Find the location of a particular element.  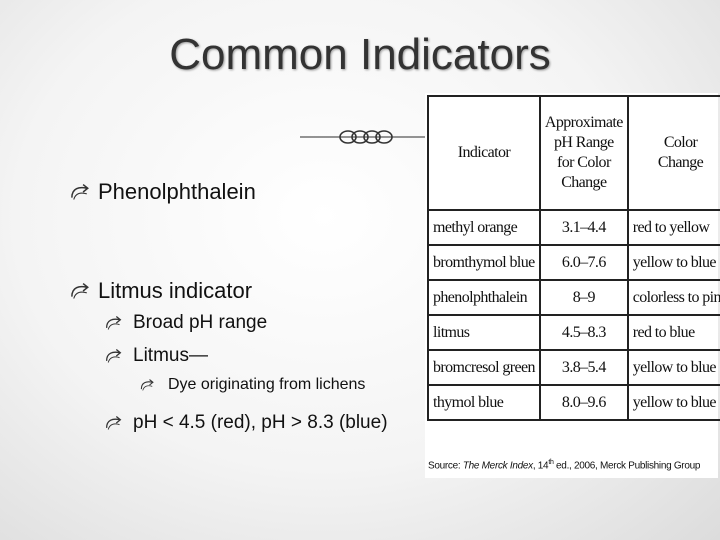

bullet-item: Phenolphthalein is located at coordinates (163, 191).